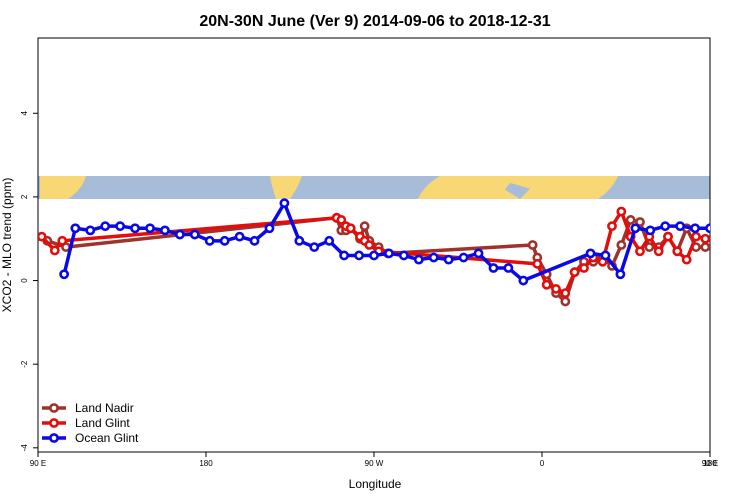 The width and height of the screenshot is (750, 500). I want to click on x-tick-label: 0, so click(542, 463).